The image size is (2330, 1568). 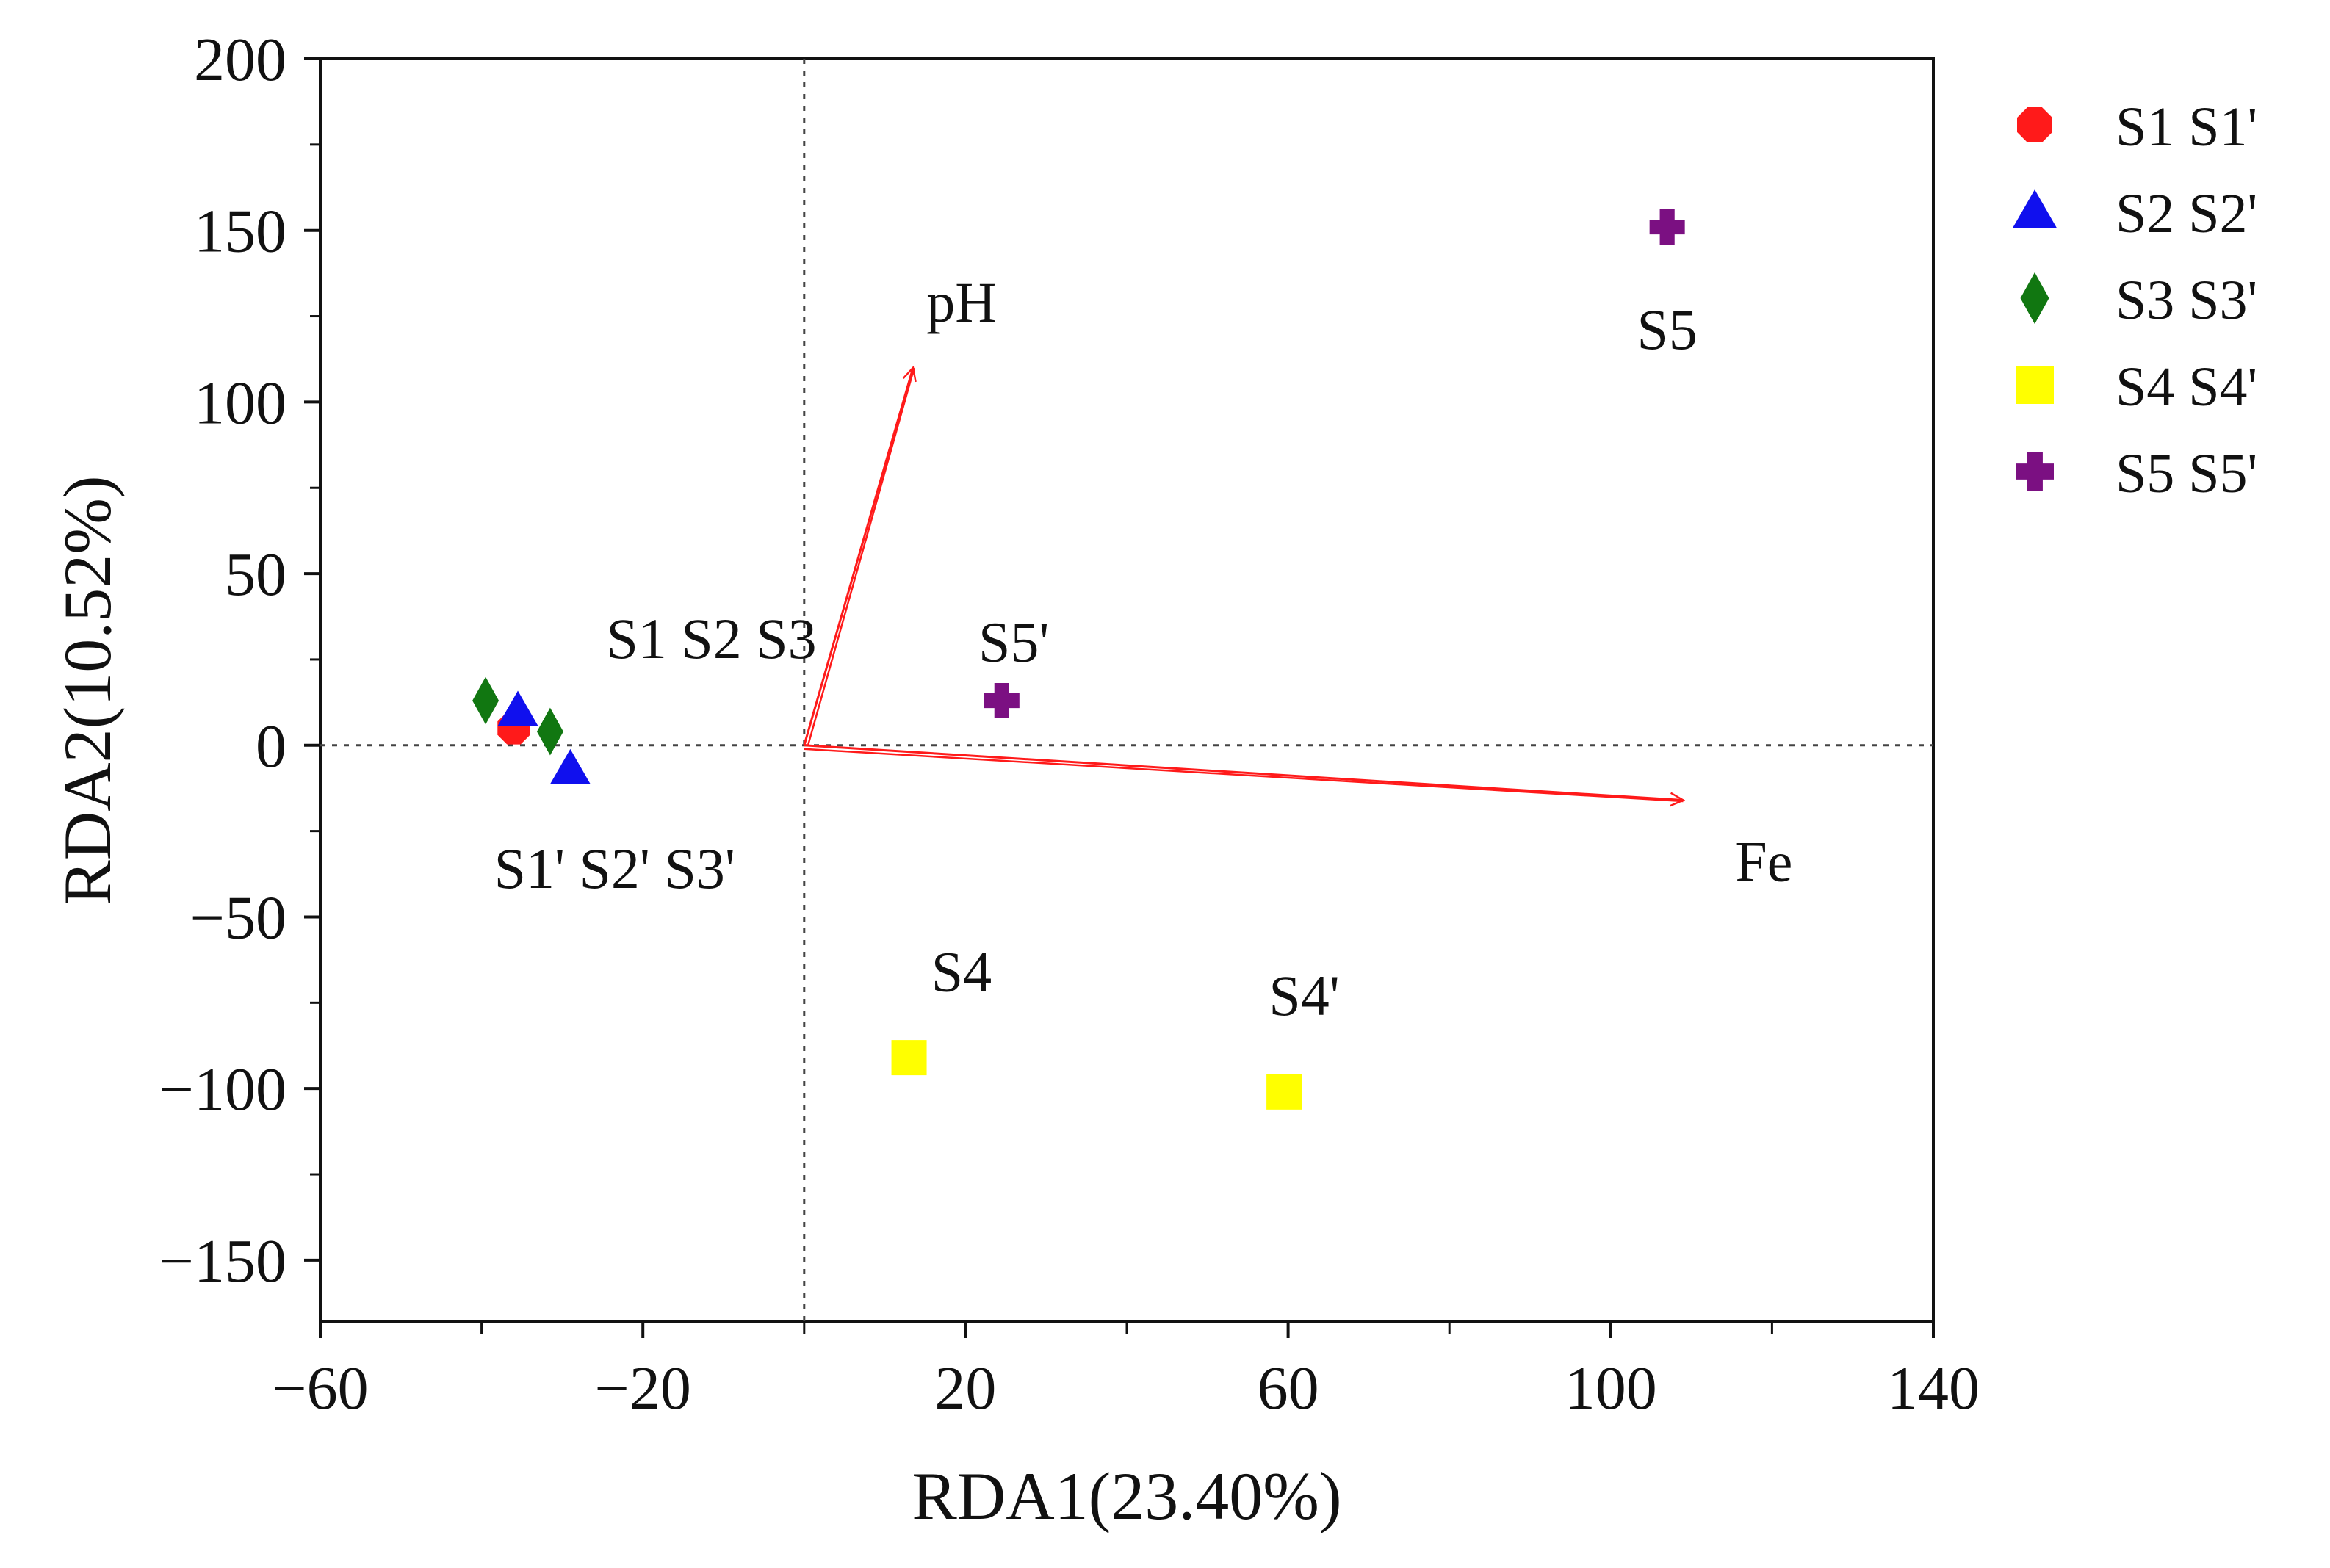 What do you see at coordinates (222, 1089) in the screenshot?
I see `y-tick-label: −100` at bounding box center [222, 1089].